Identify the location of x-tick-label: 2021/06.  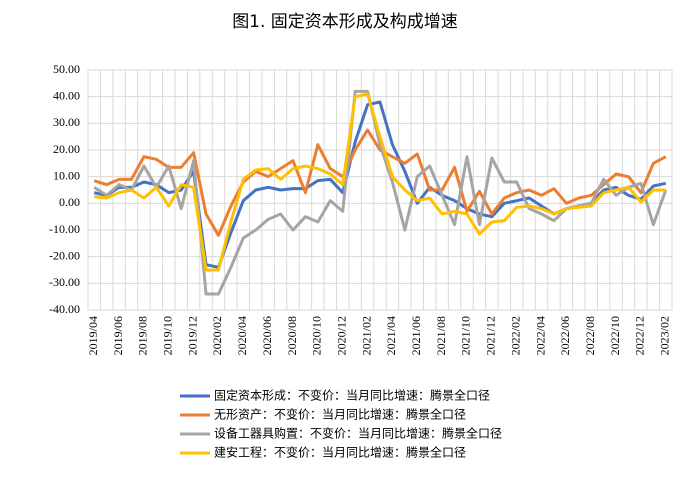
(416, 335).